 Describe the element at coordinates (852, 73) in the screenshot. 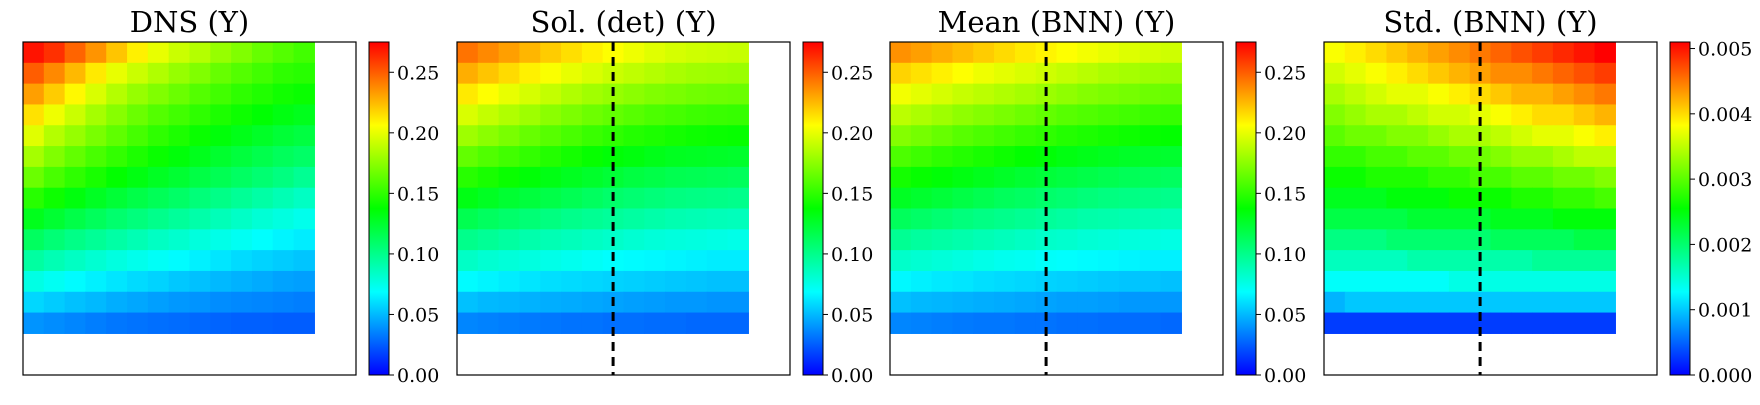

I see `colorbar-tick-label: 0.25` at that location.